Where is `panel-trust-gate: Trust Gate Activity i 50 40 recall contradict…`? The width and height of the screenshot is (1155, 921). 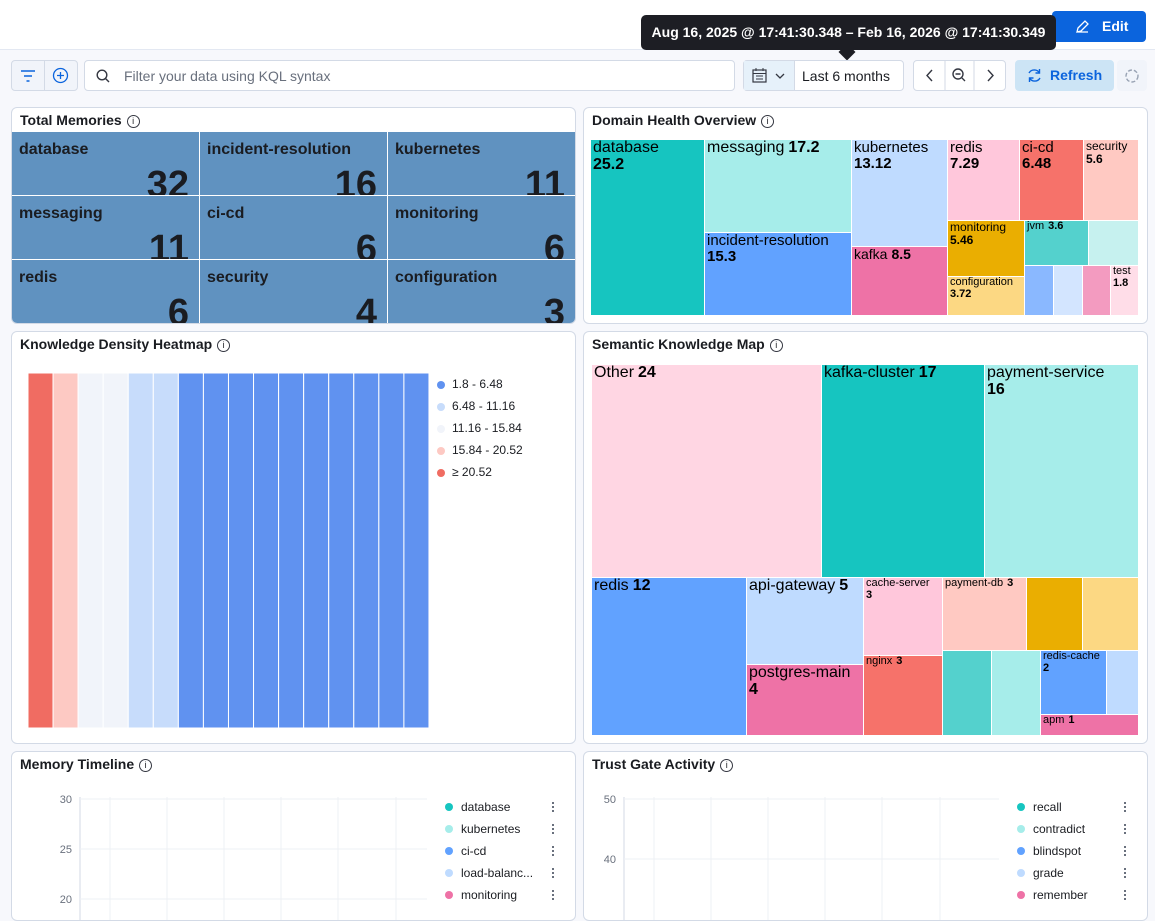 panel-trust-gate: Trust Gate Activity i 50 40 recall contradict… is located at coordinates (865, 836).